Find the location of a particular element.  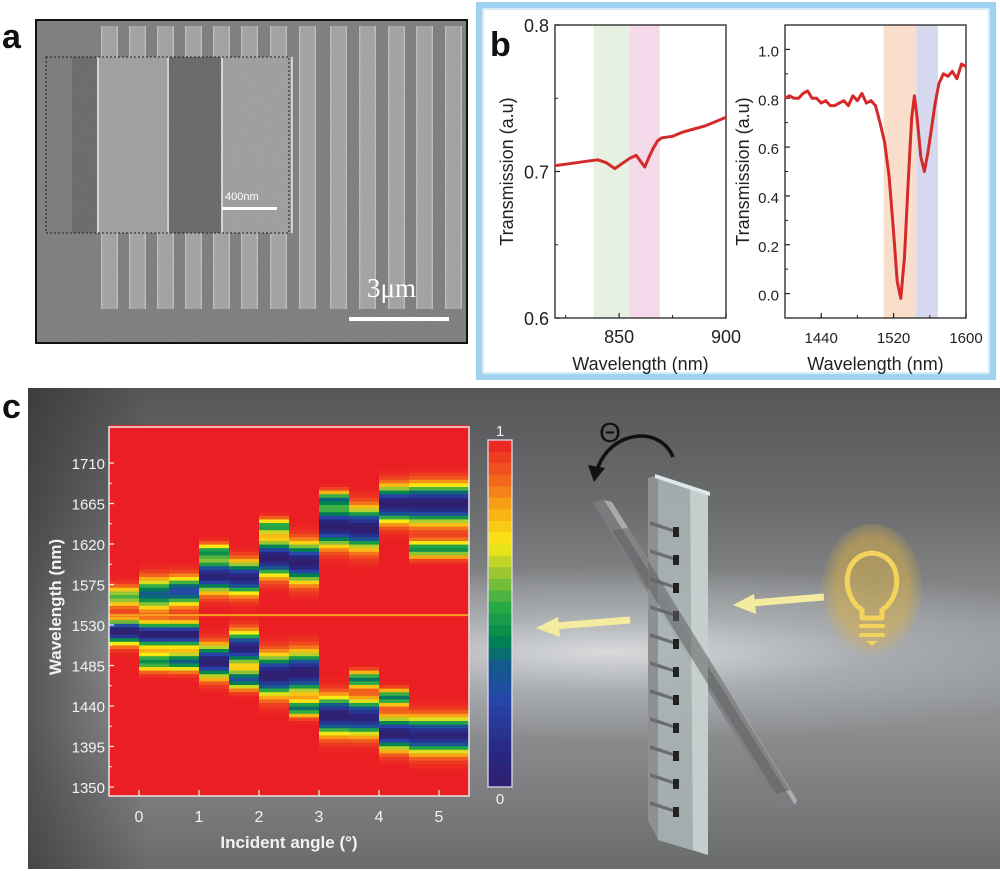

incident-light-arrow-icon is located at coordinates (788, 600).